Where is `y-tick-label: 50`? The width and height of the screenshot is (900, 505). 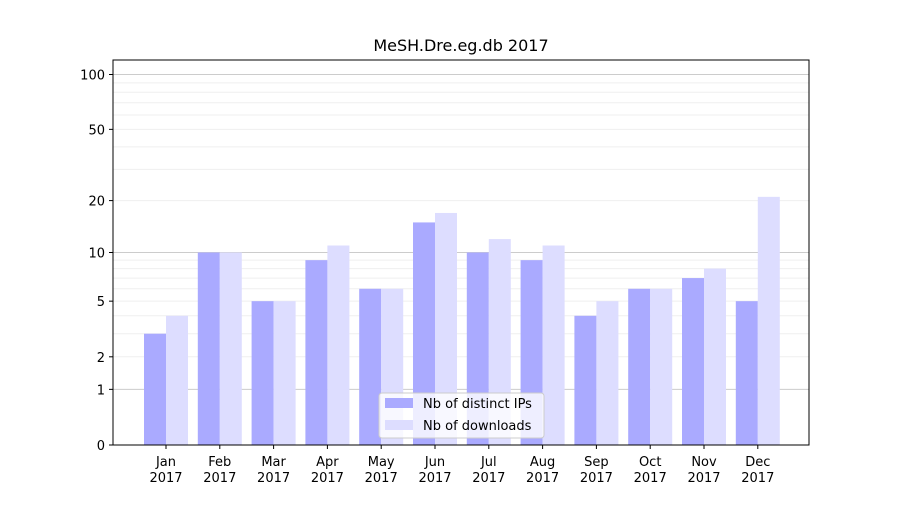 y-tick-label: 50 is located at coordinates (96, 130).